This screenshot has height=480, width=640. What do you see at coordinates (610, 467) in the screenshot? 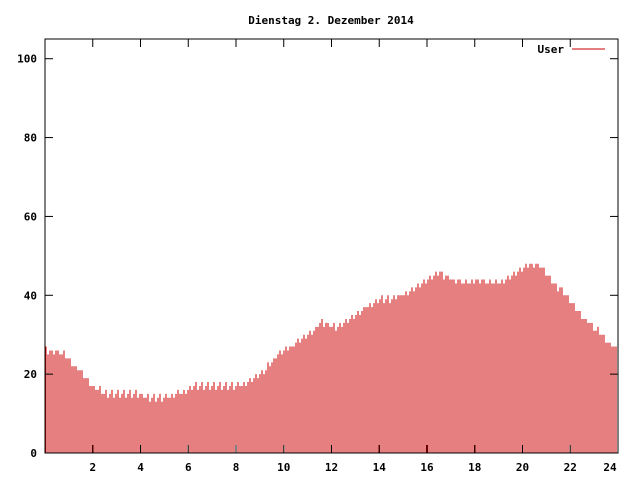
I see `x-tick-label: 24` at bounding box center [610, 467].